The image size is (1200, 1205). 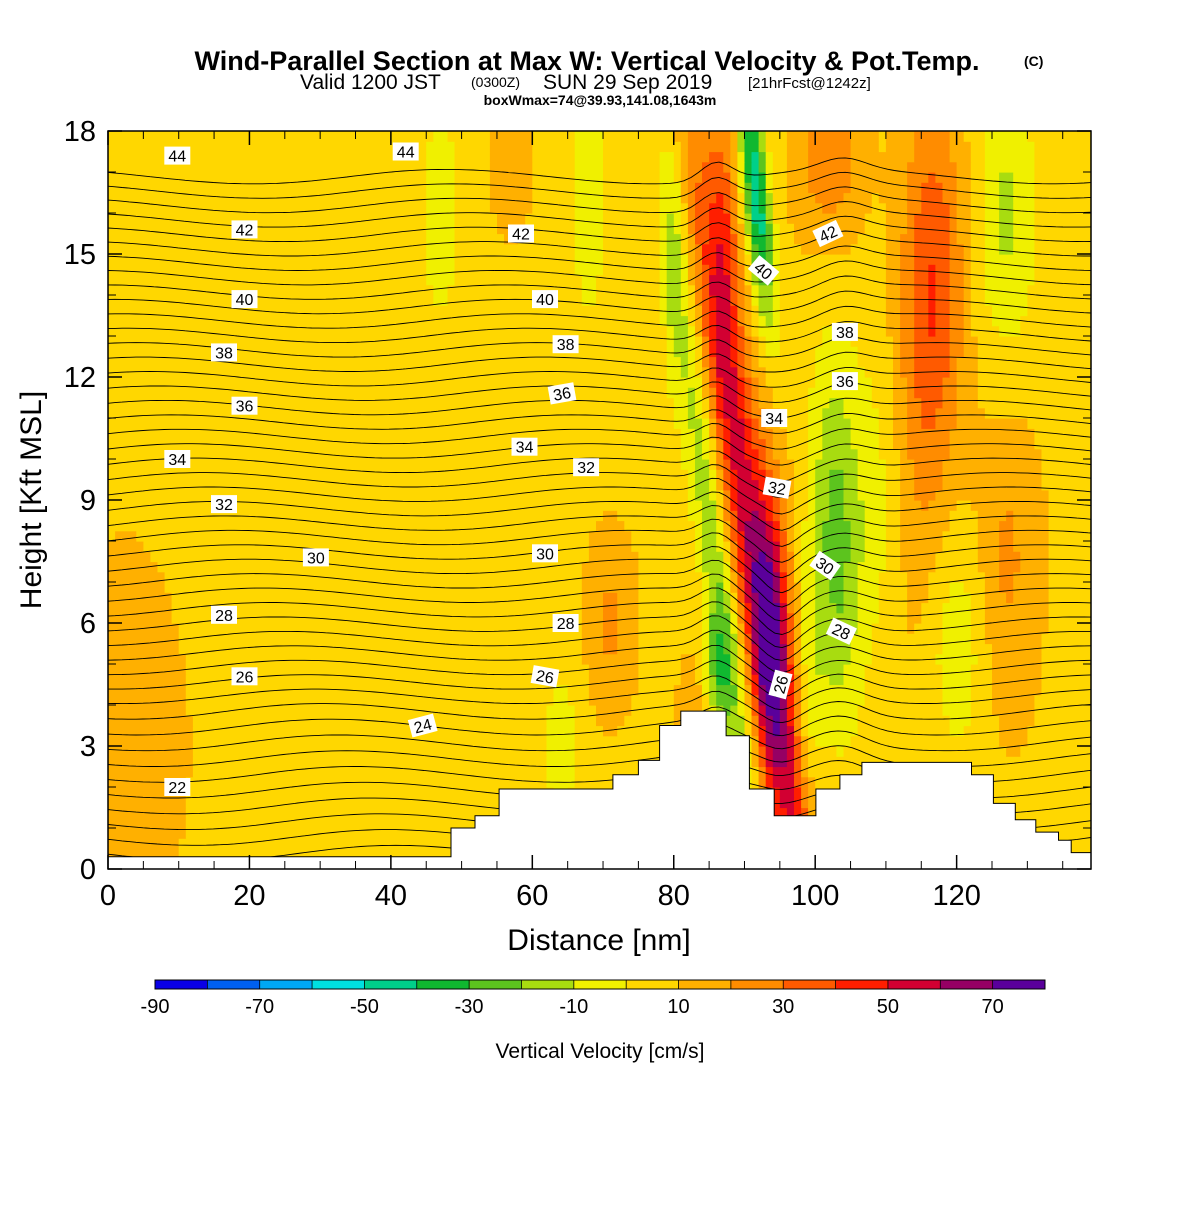 I want to click on theta-label-text: 44, so click(x=406, y=153).